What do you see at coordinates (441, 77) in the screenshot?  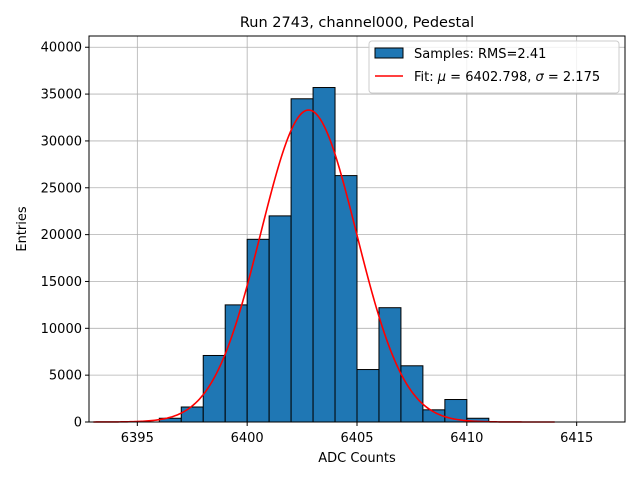 I see `legend-fit-mu-symbol: μ` at bounding box center [441, 77].